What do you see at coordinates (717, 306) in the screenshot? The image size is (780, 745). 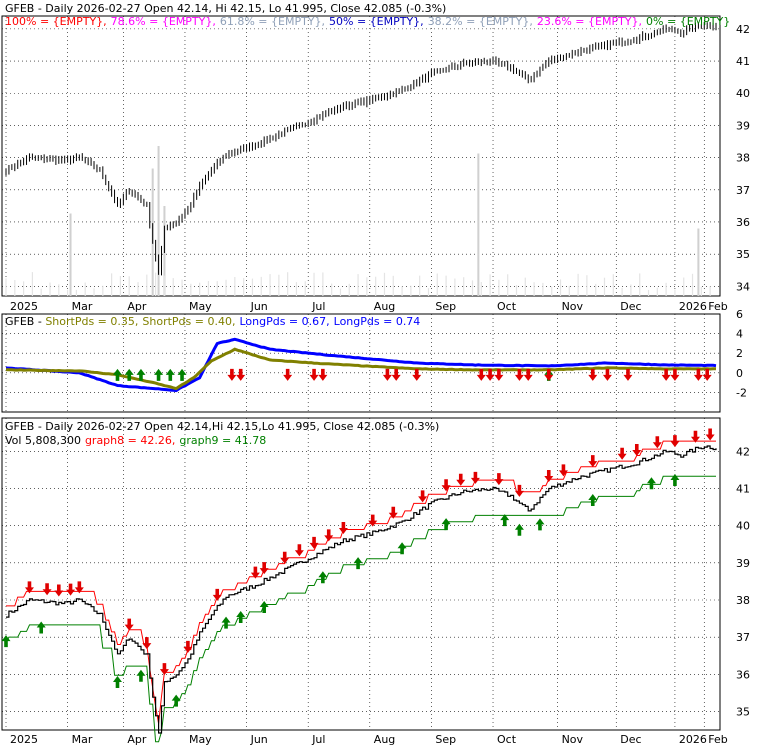 I see `price-xtick: Feb` at bounding box center [717, 306].